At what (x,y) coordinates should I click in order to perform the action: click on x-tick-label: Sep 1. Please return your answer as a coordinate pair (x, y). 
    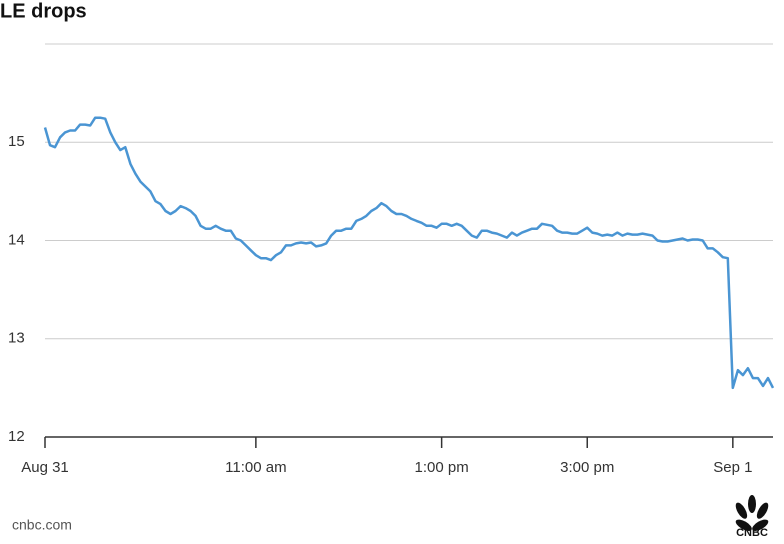
    Looking at the image, I should click on (732, 467).